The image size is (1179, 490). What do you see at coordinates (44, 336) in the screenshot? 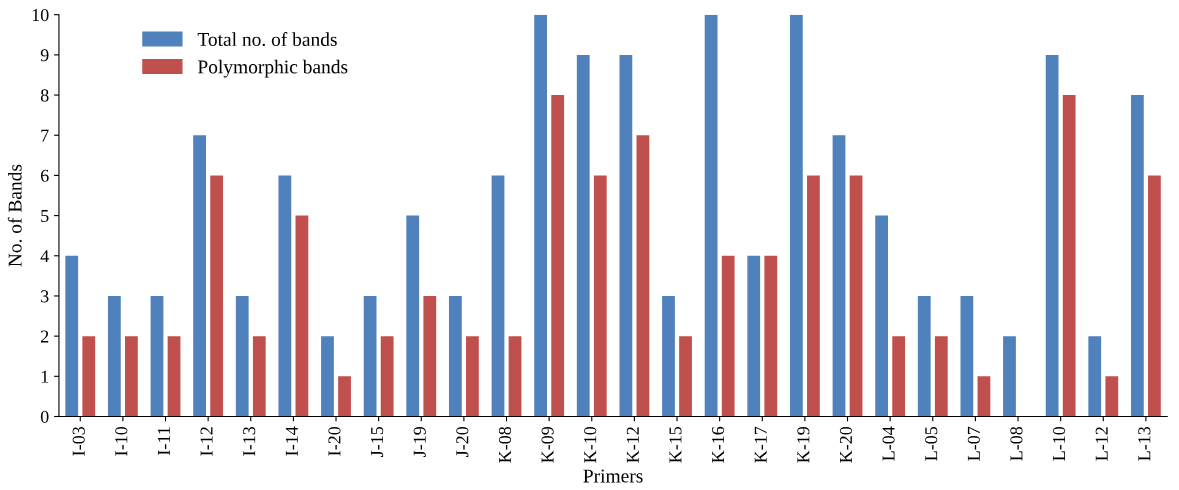
I see `y-tick-label: 2` at bounding box center [44, 336].